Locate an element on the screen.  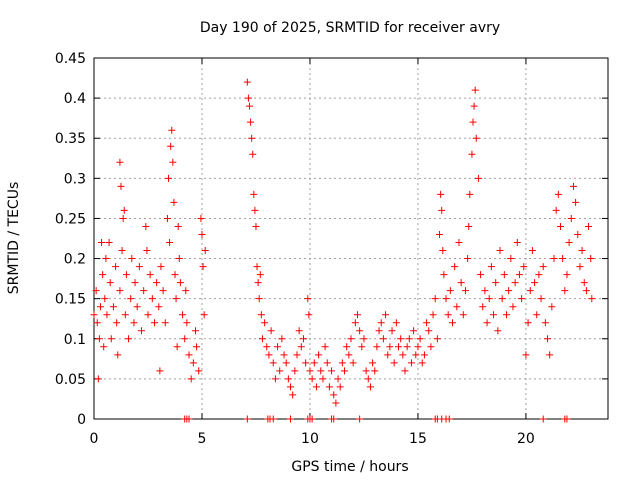
y-tick-label: 0.3 is located at coordinates (75, 179).